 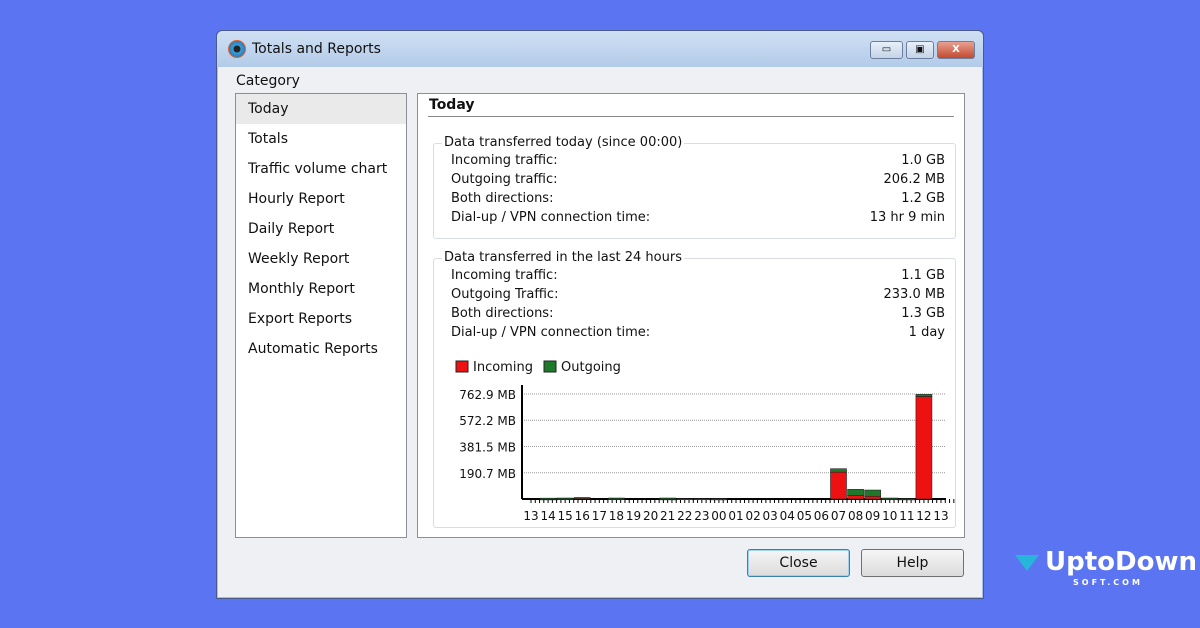 What do you see at coordinates (565, 516) in the screenshot?
I see `x-tick-label: 15` at bounding box center [565, 516].